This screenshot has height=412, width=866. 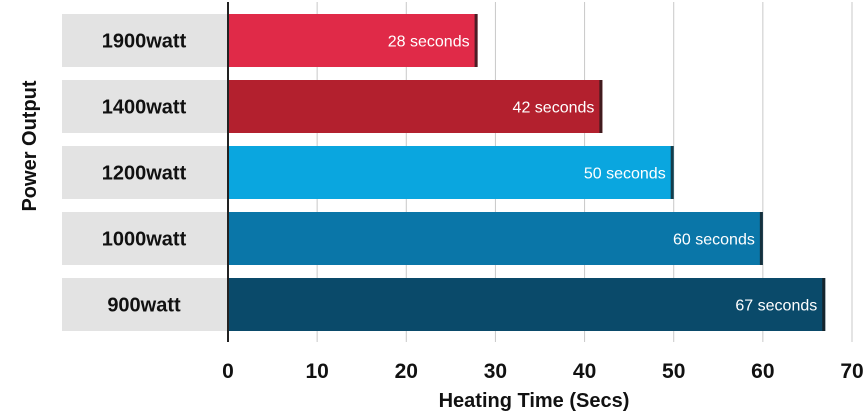 I want to click on bar-data-label: 50 seconds, so click(x=625, y=174).